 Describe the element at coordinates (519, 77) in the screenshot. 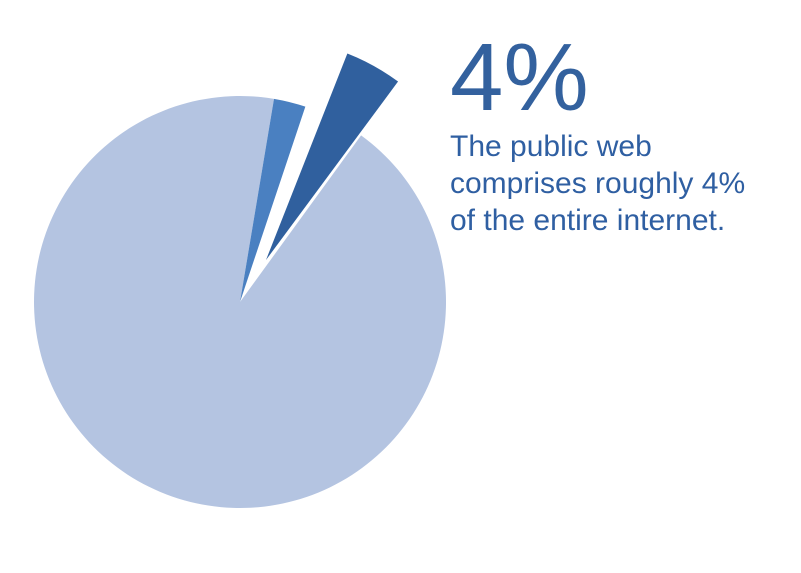

I see `headline-percentage: 4%` at that location.